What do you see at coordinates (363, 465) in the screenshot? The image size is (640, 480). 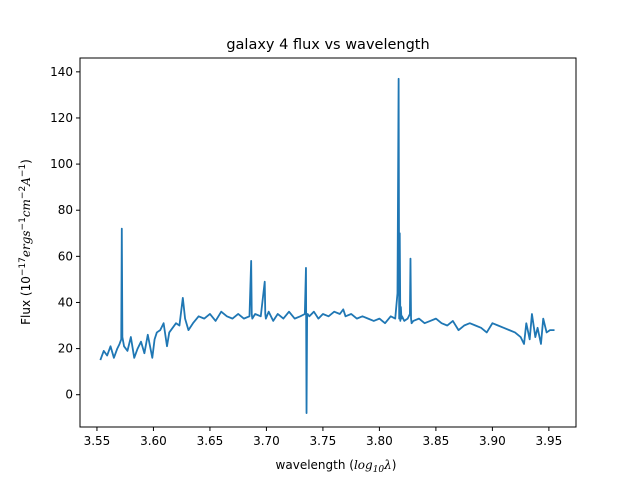 I see `x-axis-label-math: log` at bounding box center [363, 465].